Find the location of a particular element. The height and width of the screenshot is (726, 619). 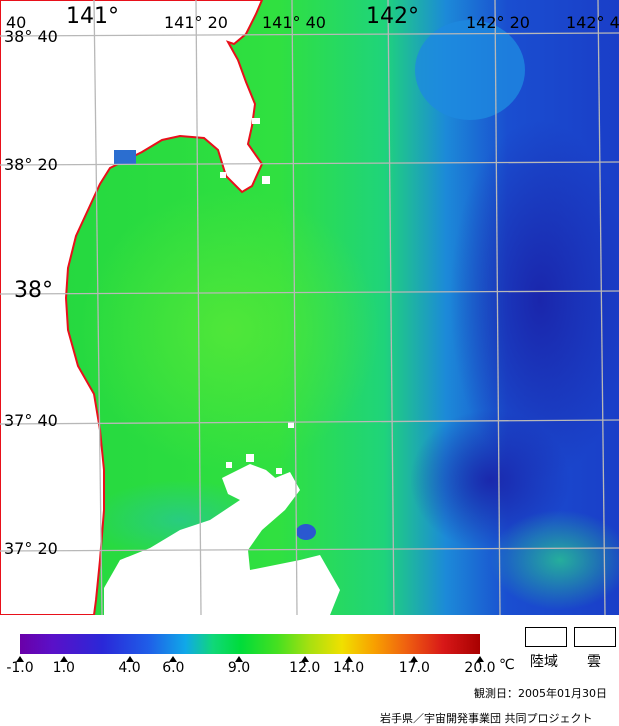

observation-date: 観測日：2005年01月30日 is located at coordinates (540, 693).